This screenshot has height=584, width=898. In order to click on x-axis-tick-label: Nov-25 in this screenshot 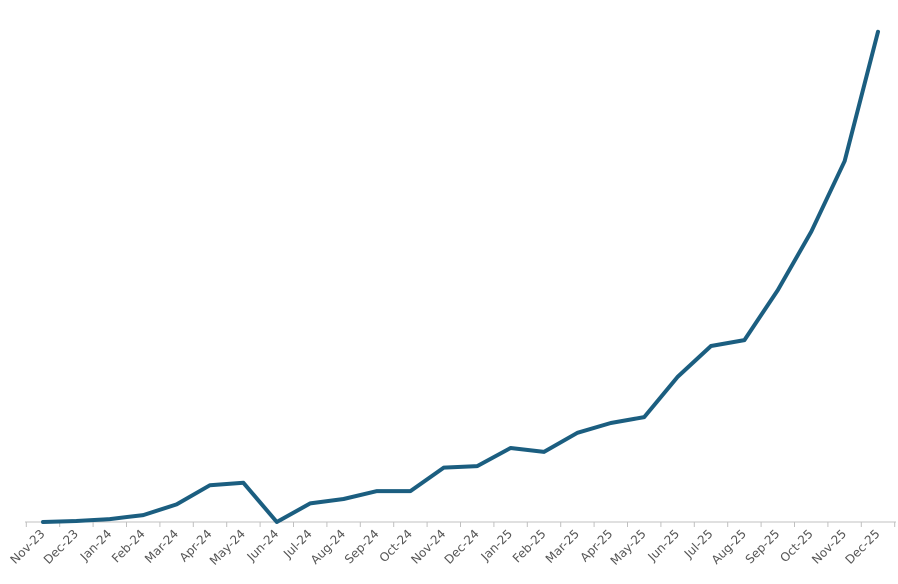, I will do `click(829, 547)`.